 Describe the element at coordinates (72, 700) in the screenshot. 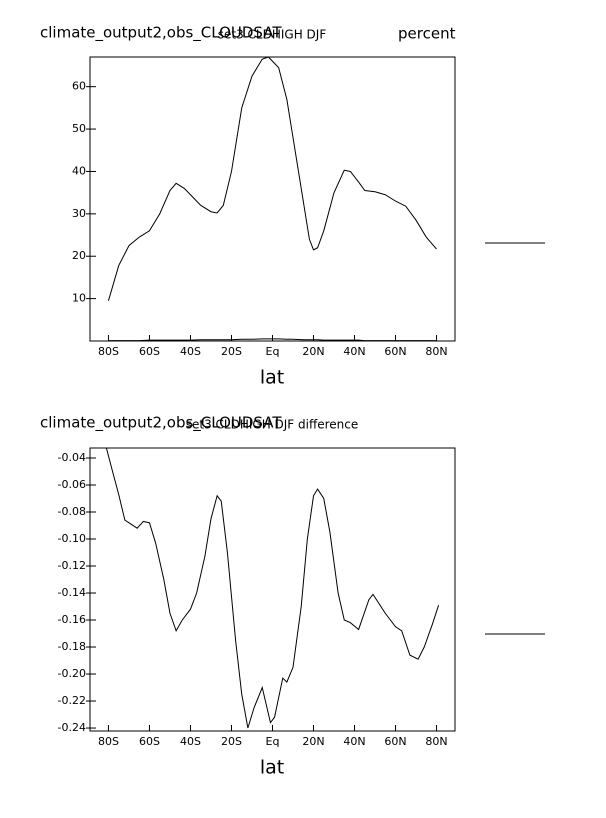

I see `y-tick-label: -0.22` at that location.